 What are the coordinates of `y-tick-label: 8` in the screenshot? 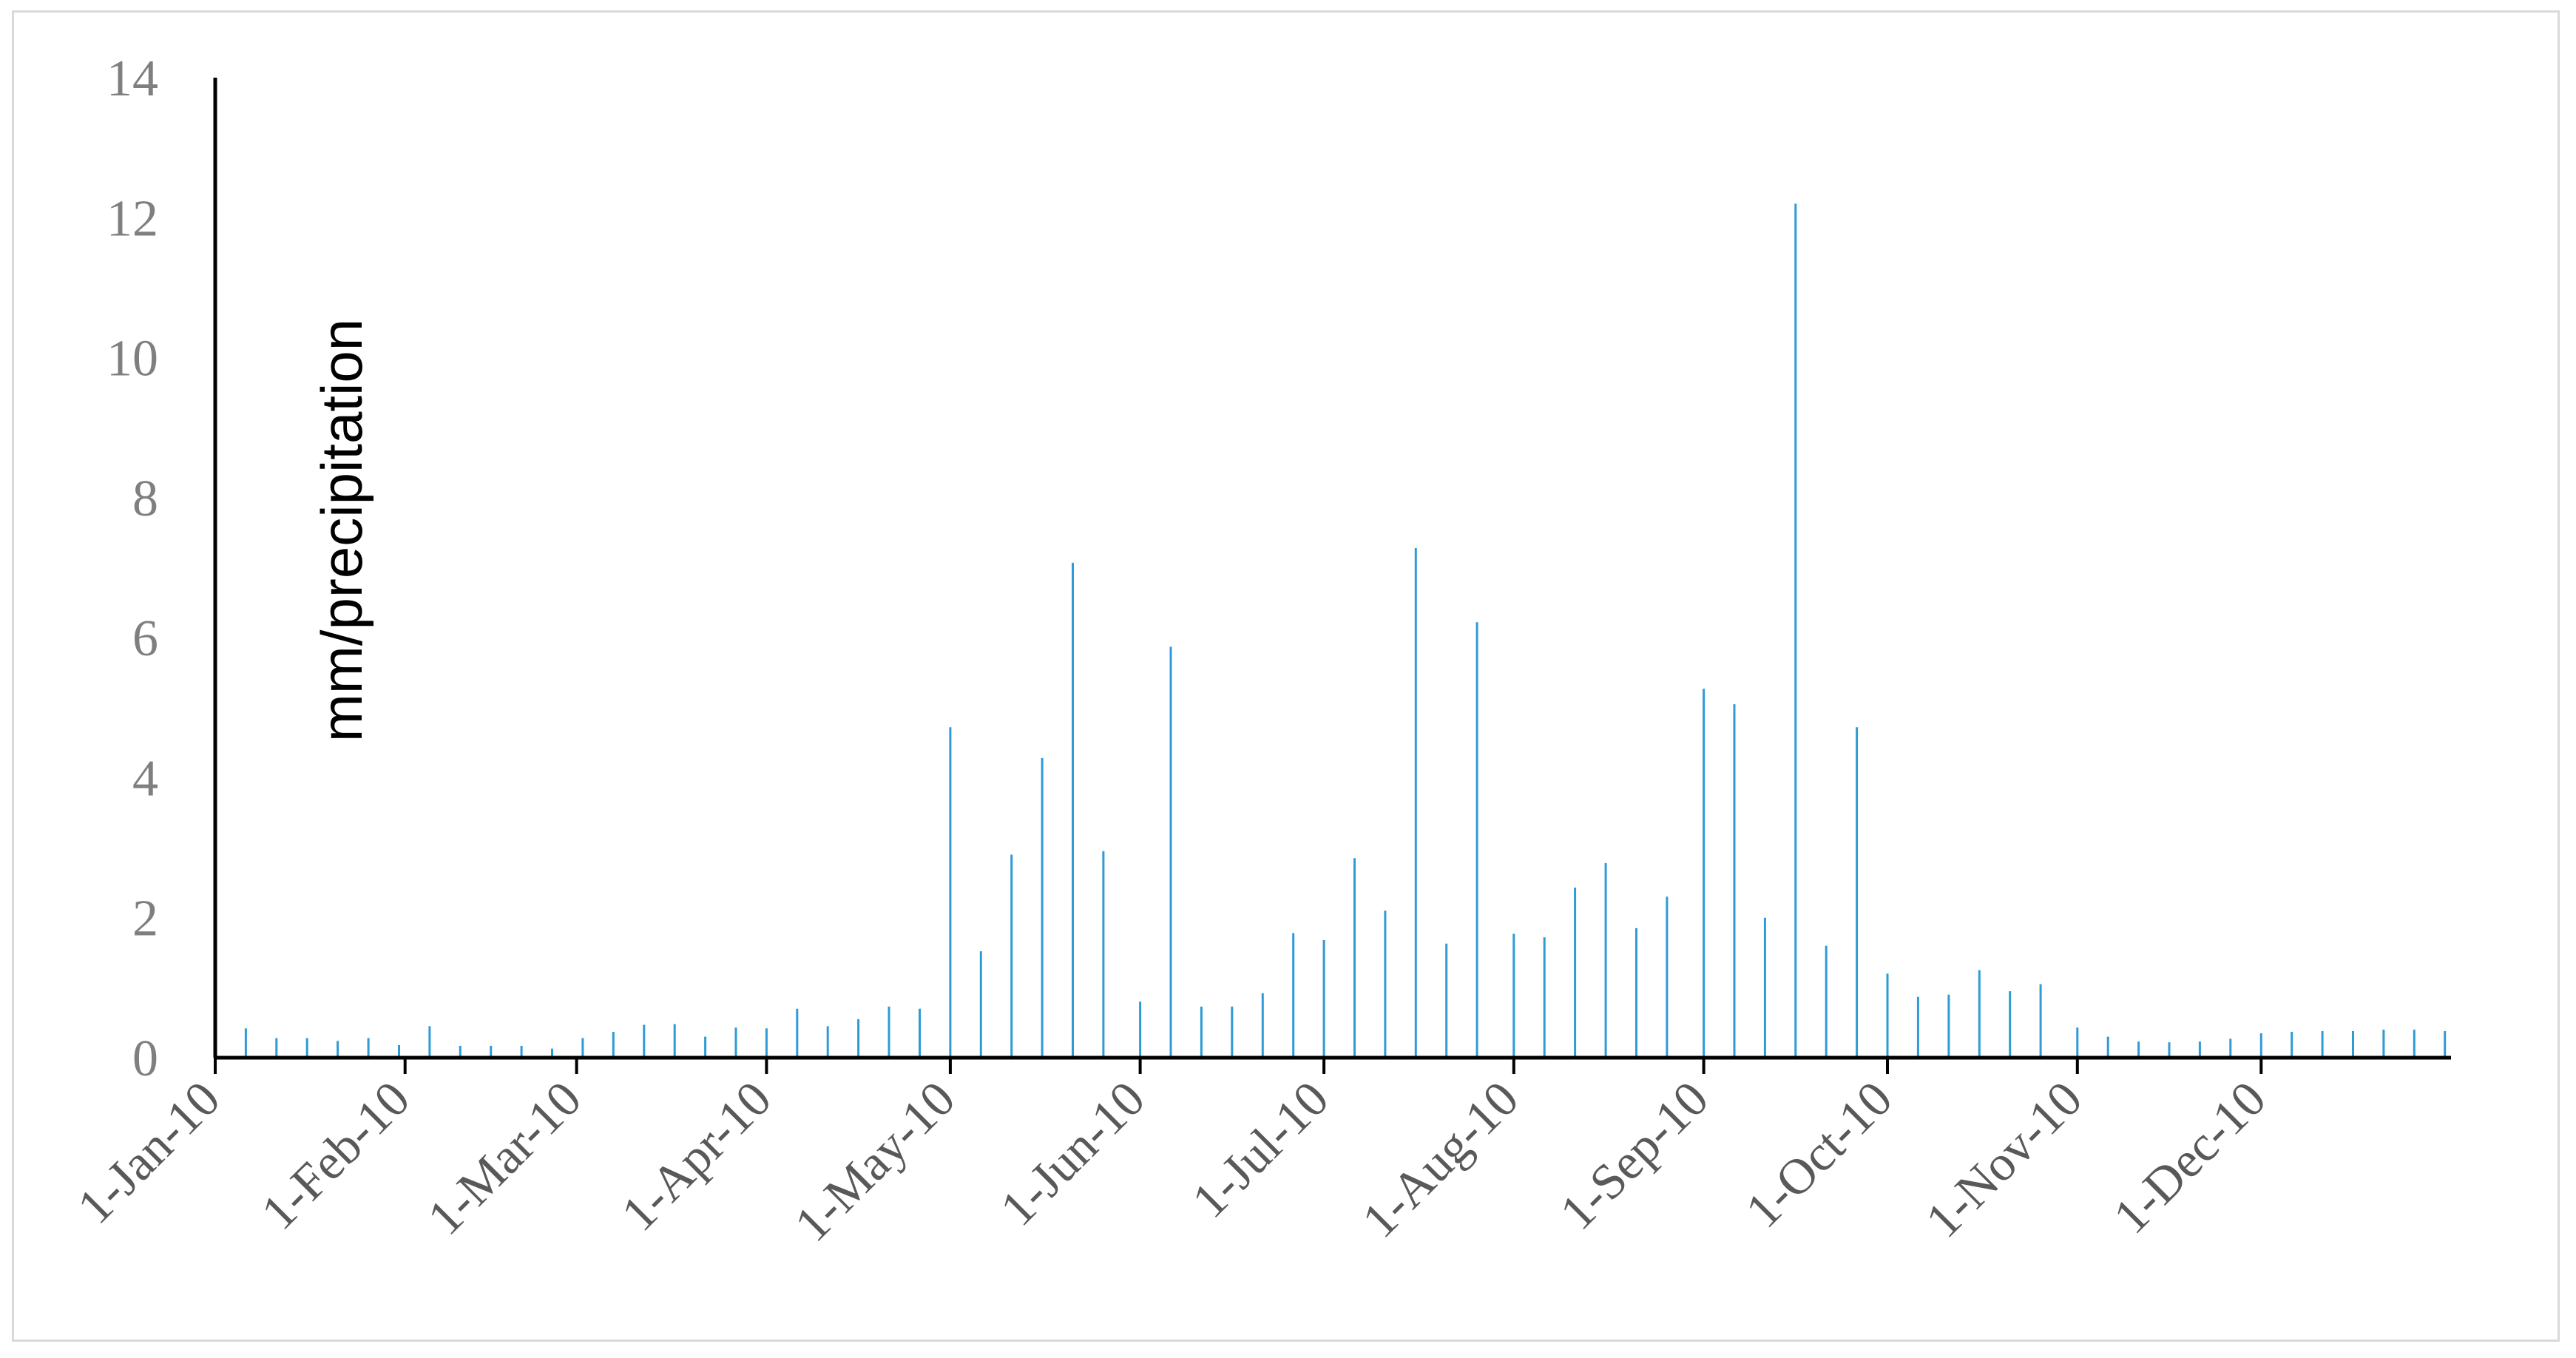 It's located at (145, 499).